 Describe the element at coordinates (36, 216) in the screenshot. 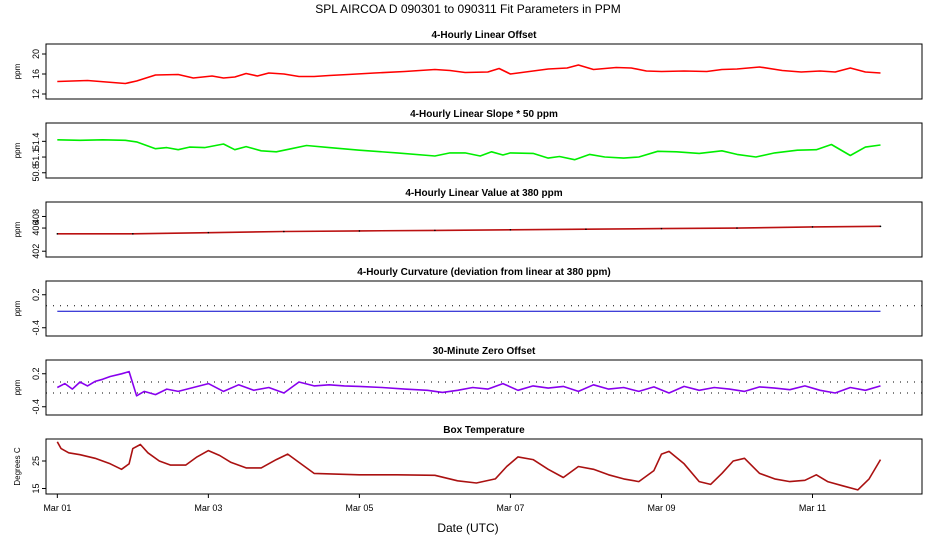

I see `y-tick-label: 408` at that location.